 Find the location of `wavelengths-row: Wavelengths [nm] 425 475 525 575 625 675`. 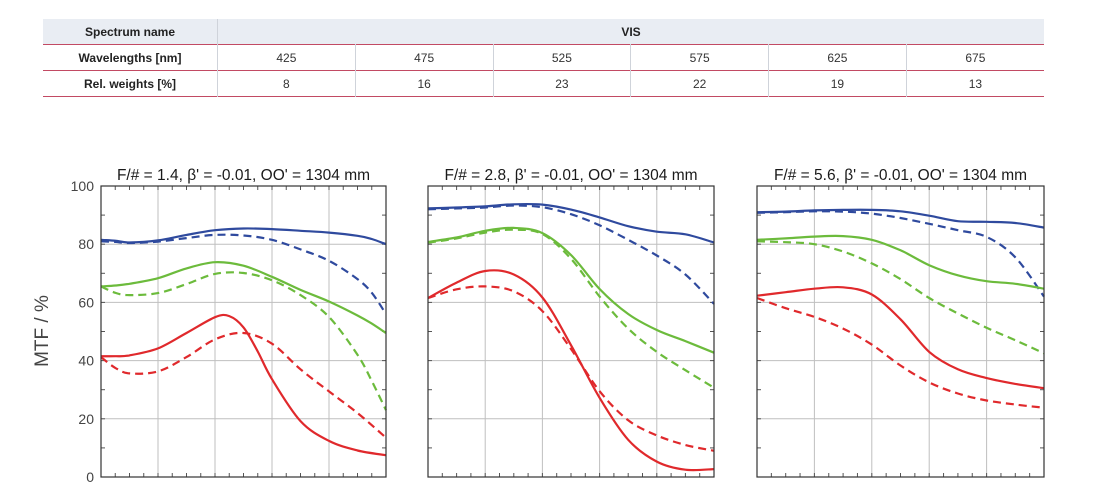

wavelengths-row: Wavelengths [nm] 425 475 525 575 625 675 is located at coordinates (543, 57).